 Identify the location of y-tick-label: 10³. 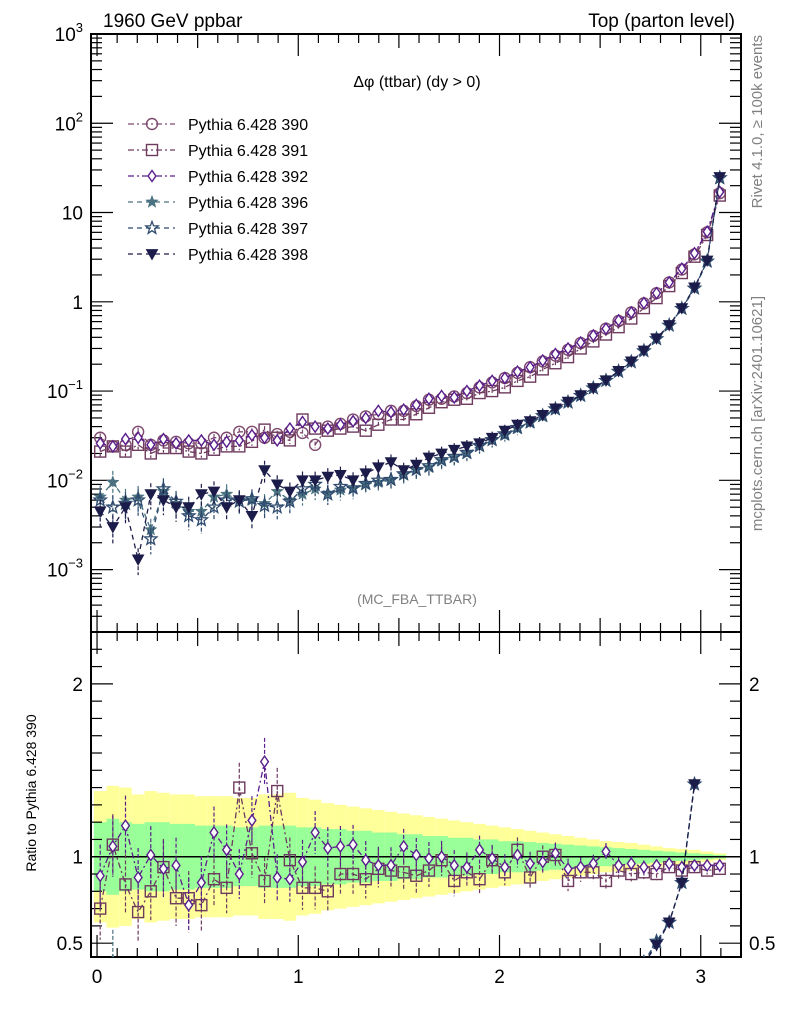
(69, 33).